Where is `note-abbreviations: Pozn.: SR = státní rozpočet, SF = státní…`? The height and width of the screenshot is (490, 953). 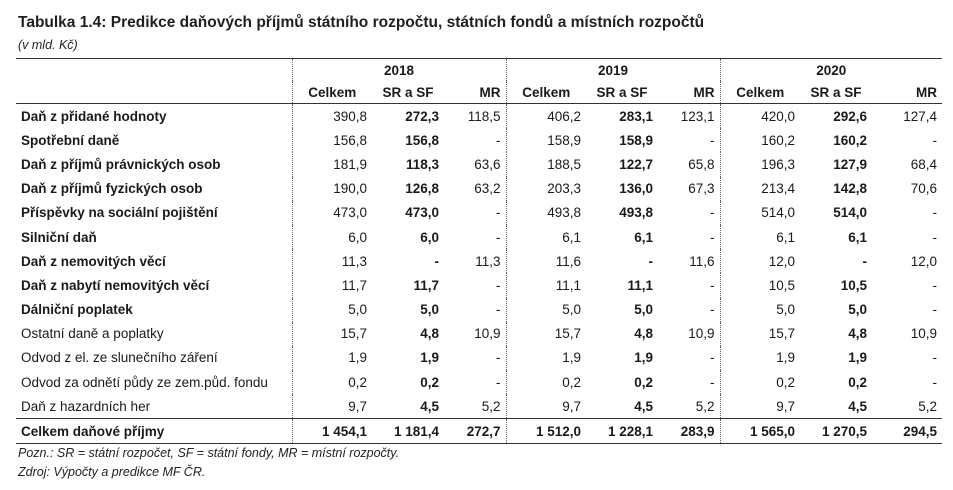 note-abbreviations: Pozn.: SR = státní rozpočet, SF = státní… is located at coordinates (209, 453).